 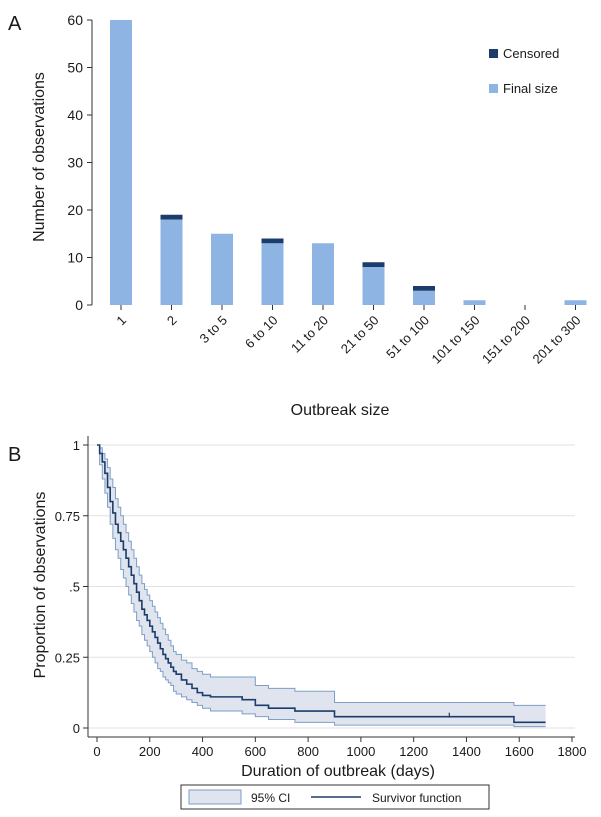 I want to click on panel-b-y-ticks: 0 0.25 .5 0.75 1, so click(x=71, y=587).